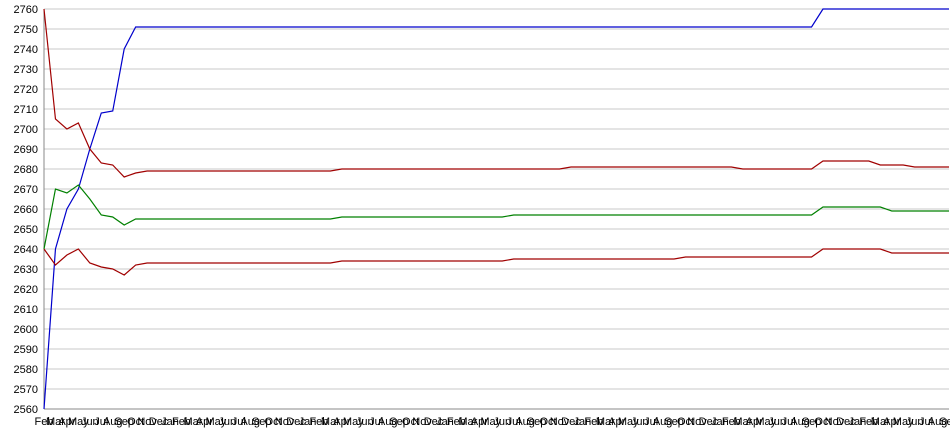 The height and width of the screenshot is (440, 950). Describe the element at coordinates (26, 90) in the screenshot. I see `y-tick-label: 2720` at that location.